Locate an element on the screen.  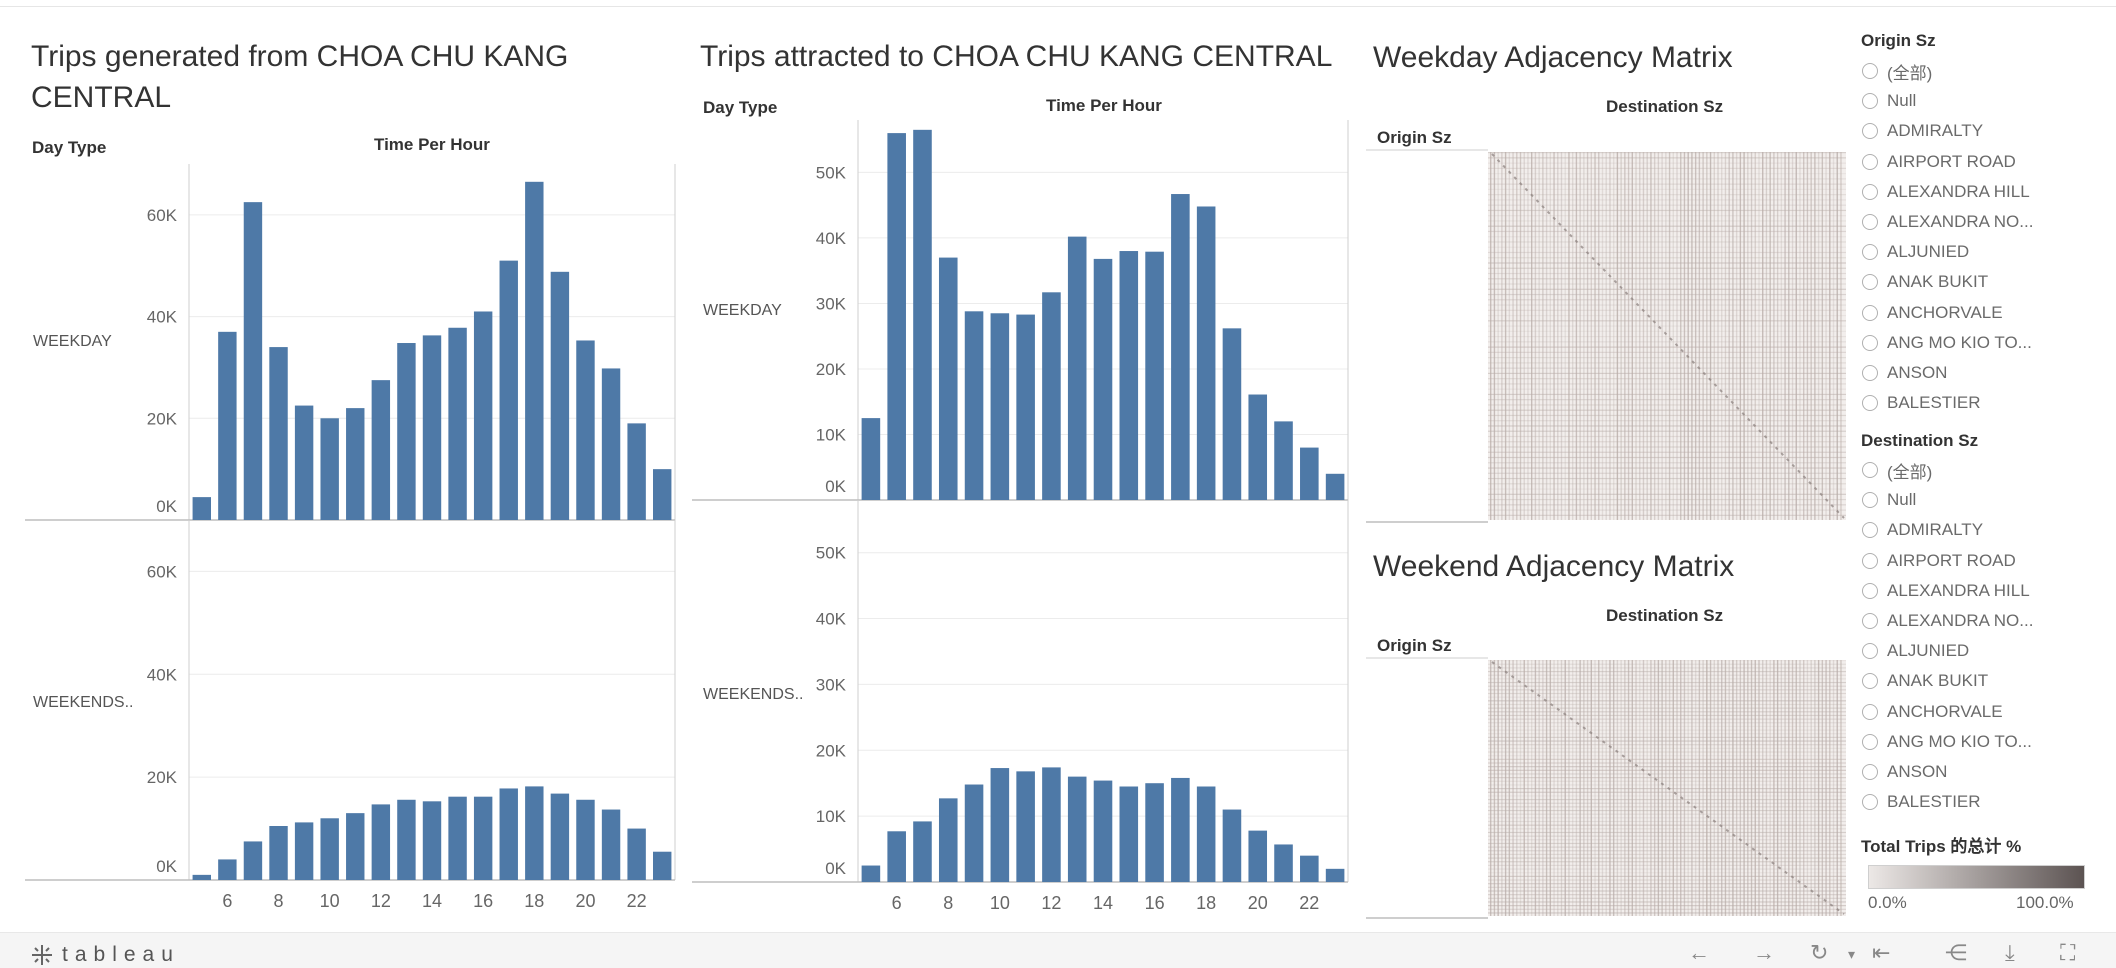
undo-icon: ← is located at coordinates (1699, 952).